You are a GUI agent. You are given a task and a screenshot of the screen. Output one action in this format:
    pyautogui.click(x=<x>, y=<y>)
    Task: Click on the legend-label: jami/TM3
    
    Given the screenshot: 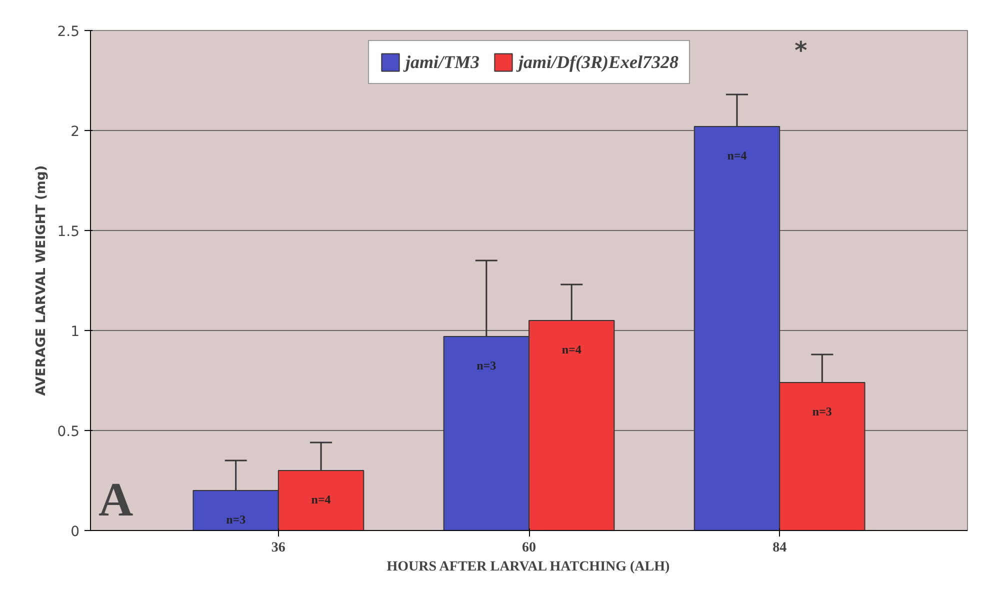 What is the action you would take?
    pyautogui.click(x=442, y=62)
    